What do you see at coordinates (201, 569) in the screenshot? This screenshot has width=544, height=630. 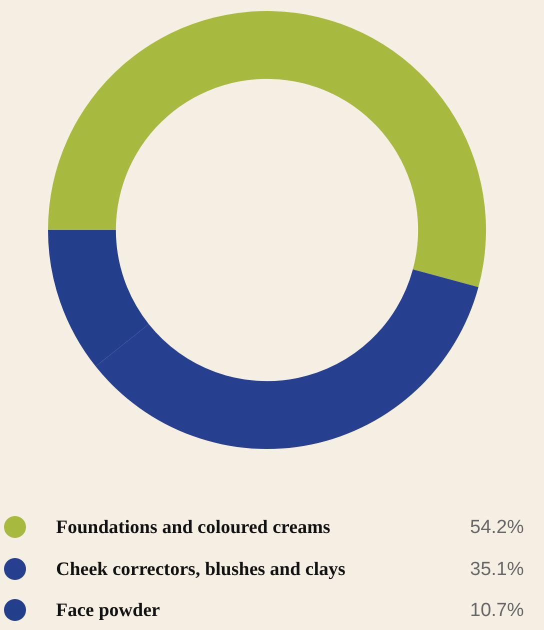 I see `legend-label: Cheek correctors, blushes and clays` at bounding box center [201, 569].